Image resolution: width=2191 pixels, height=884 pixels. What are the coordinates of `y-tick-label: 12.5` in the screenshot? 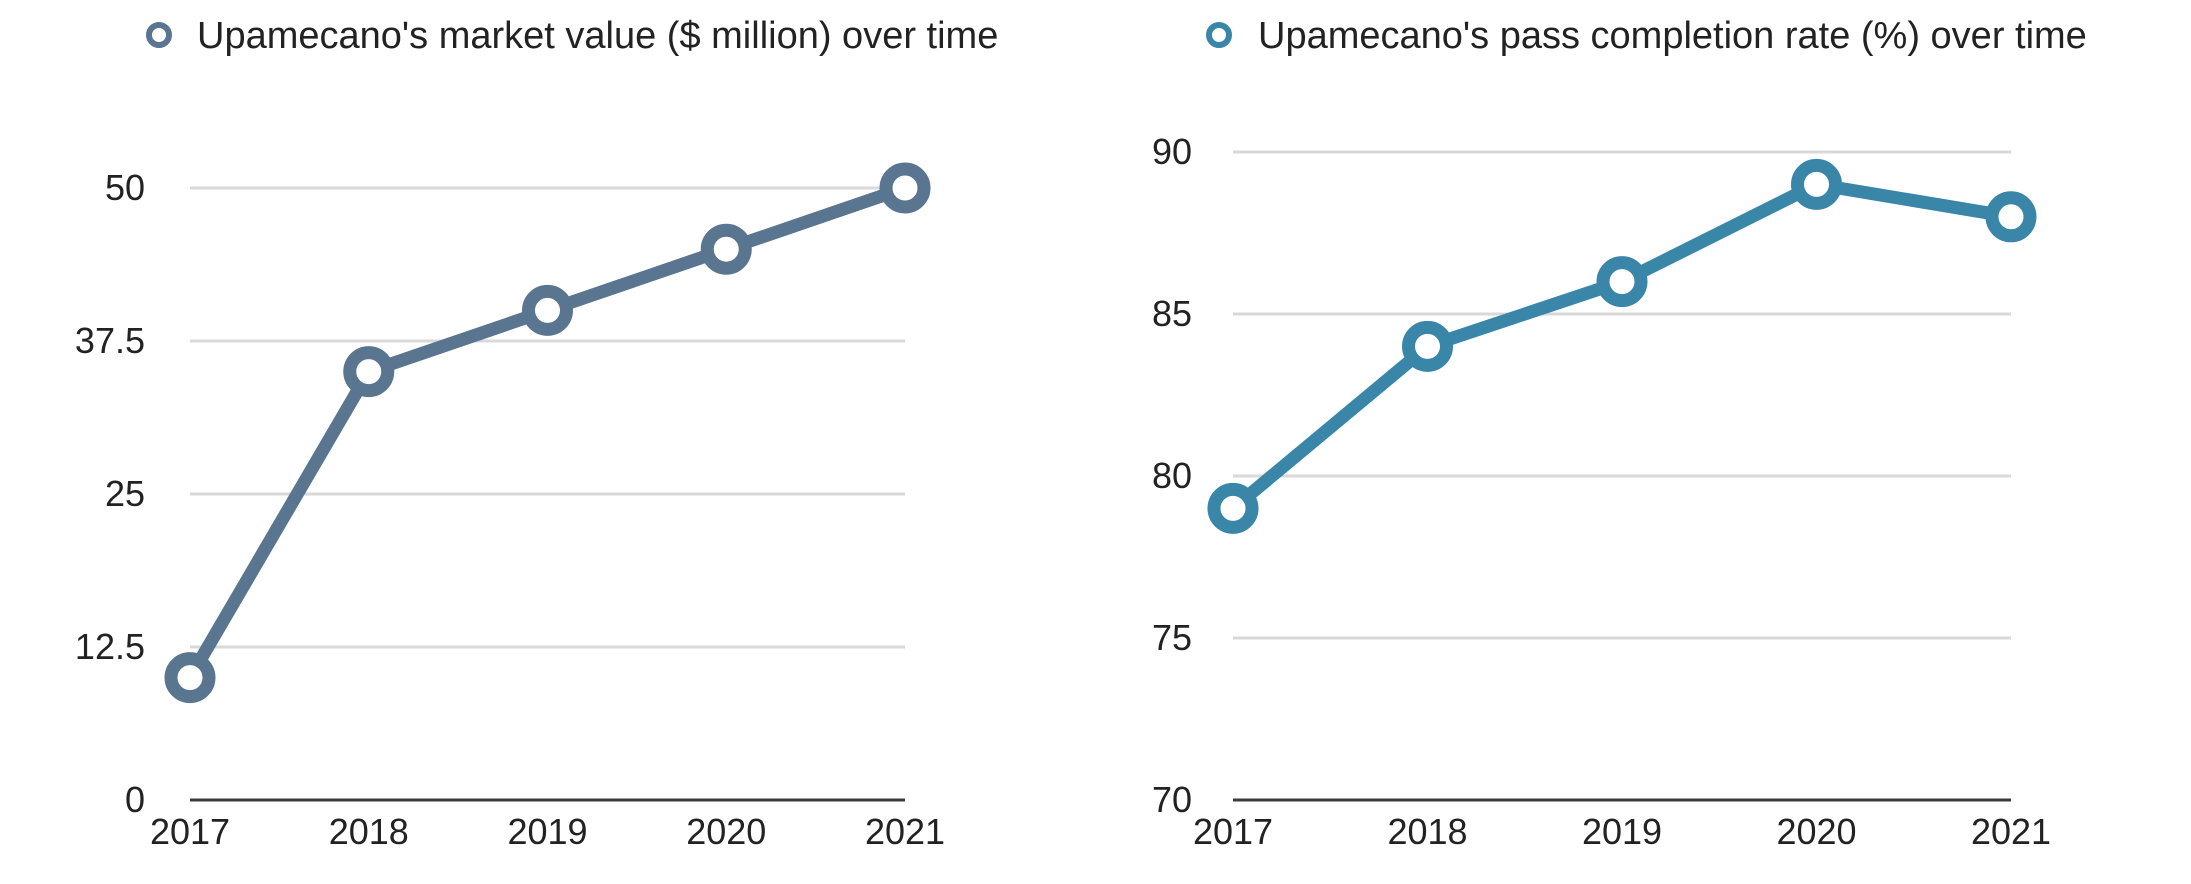 It's located at (110, 646).